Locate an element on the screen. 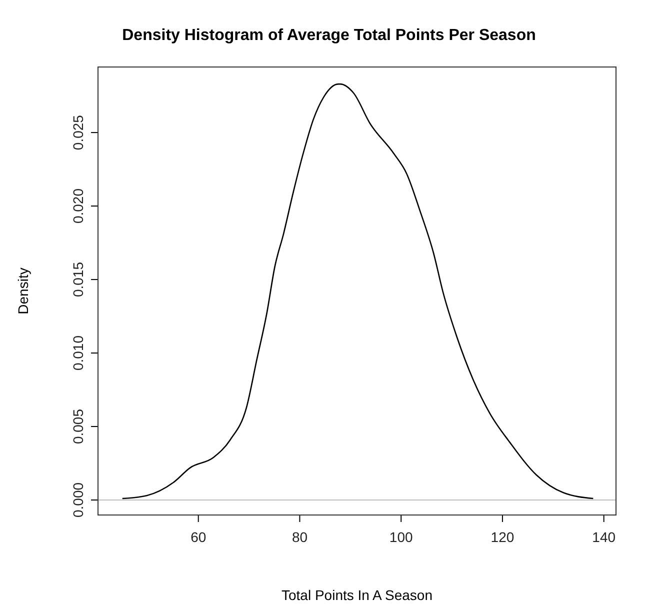  x-tick-label: 60 is located at coordinates (198, 536).